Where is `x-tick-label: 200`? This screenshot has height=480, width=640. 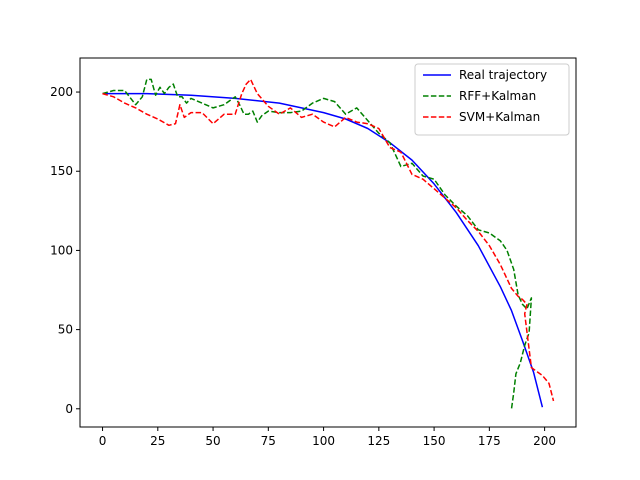
x-tick-label: 200 is located at coordinates (544, 441).